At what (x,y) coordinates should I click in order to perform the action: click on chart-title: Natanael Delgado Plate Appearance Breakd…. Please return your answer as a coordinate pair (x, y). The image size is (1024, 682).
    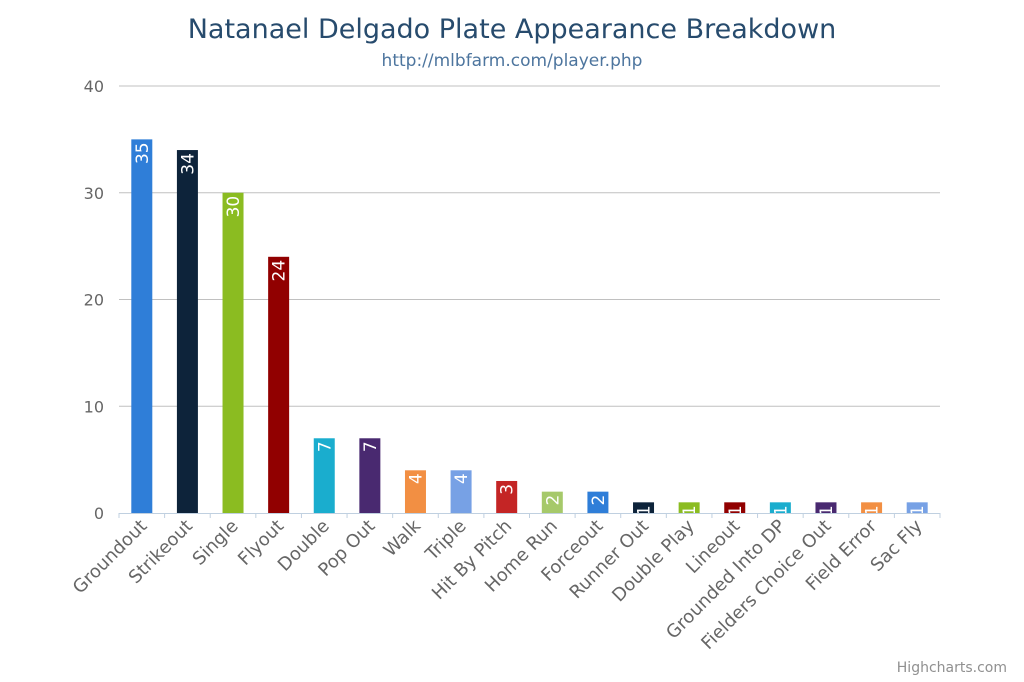
    Looking at the image, I should click on (512, 29).